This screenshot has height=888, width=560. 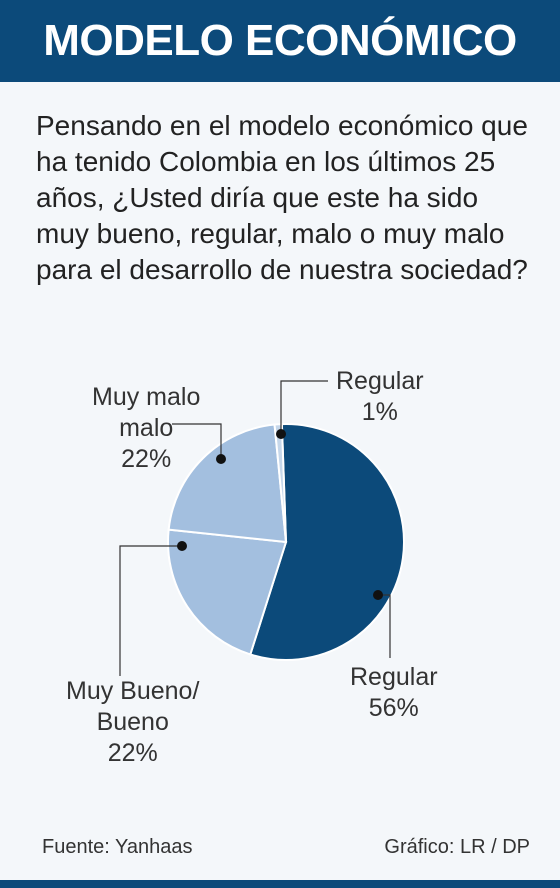 I want to click on slice-label-muy-malo: Muy malo malo 22%, so click(x=146, y=428).